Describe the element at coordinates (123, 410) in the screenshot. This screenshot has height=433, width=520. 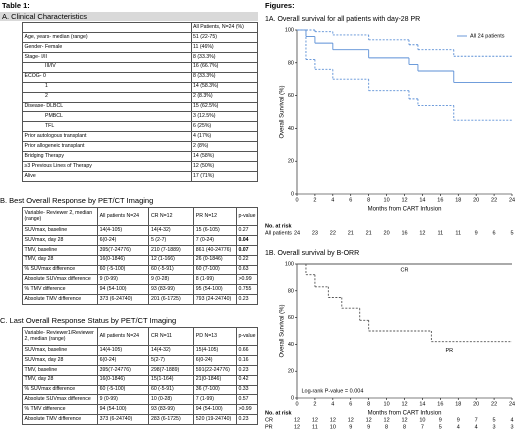
I see `cell: 94 (54-100)` at that location.